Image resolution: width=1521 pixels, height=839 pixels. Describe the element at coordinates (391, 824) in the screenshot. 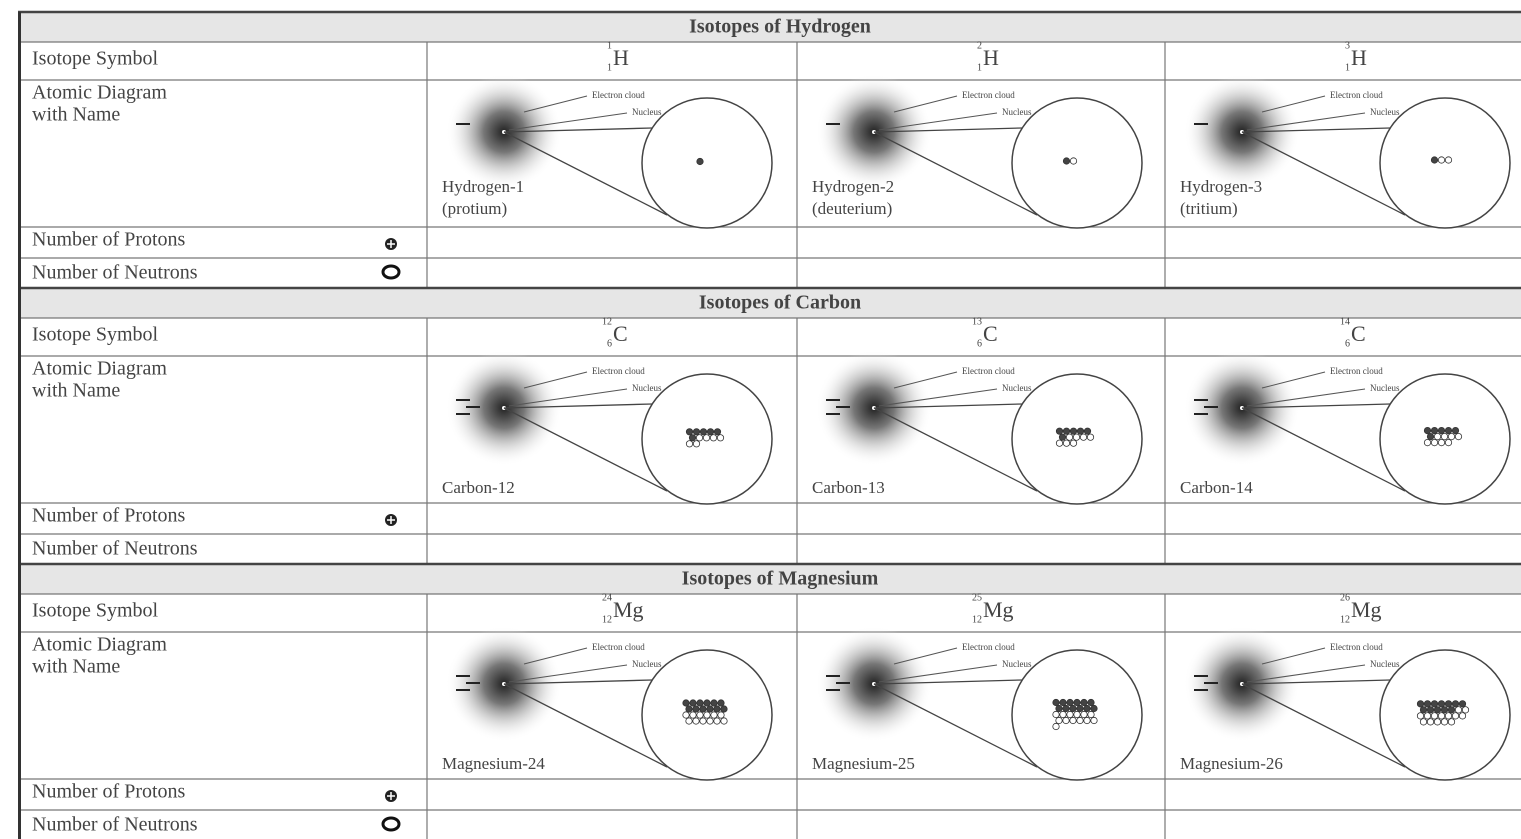

I see `neutron-icon` at that location.